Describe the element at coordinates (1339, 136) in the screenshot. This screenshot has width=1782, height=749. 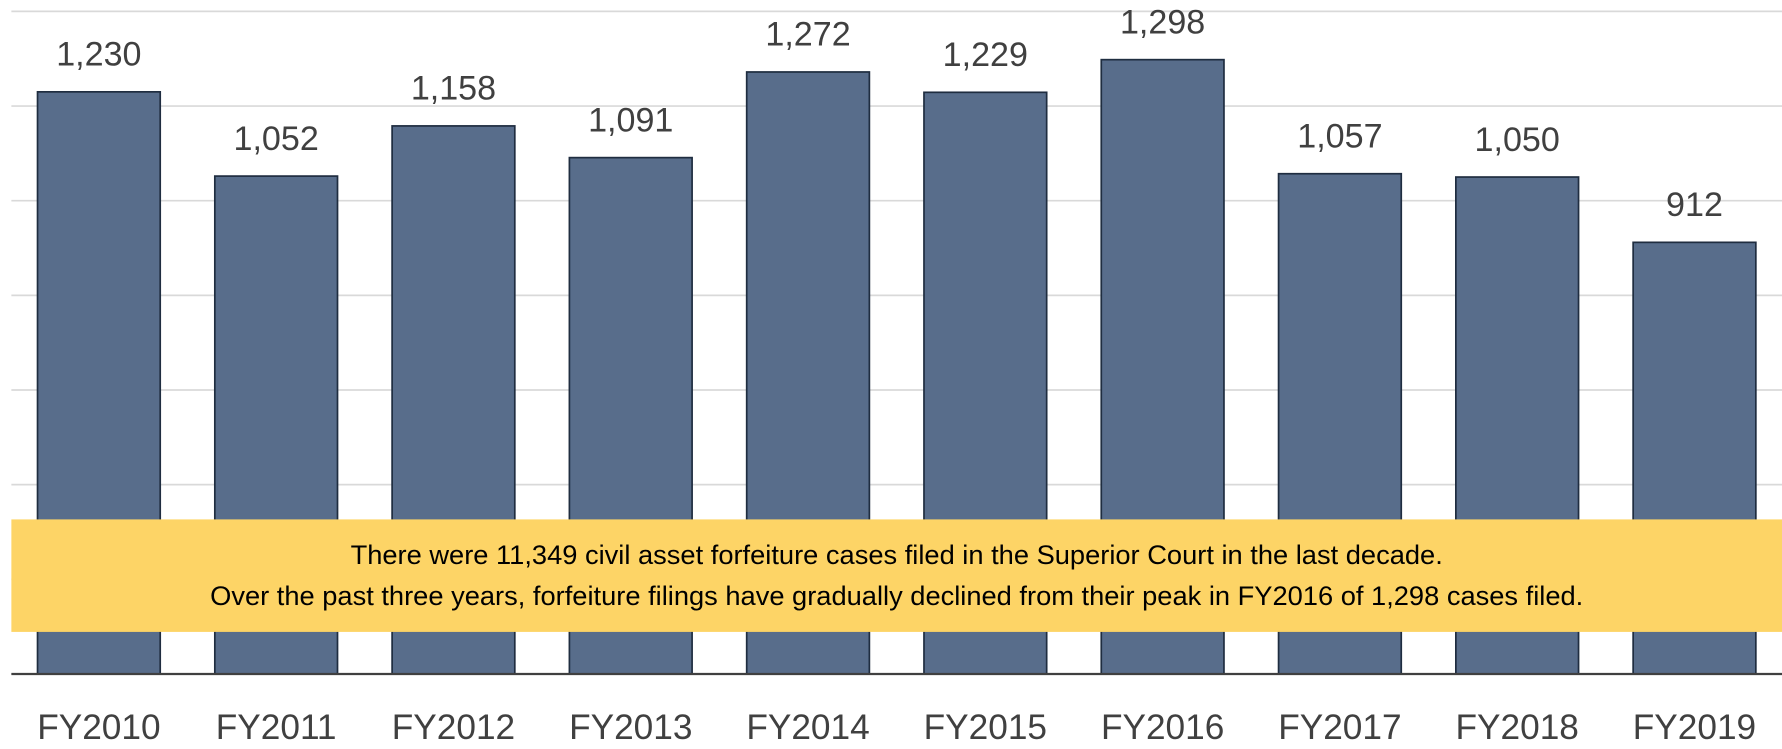
I see `data-label: 1,057` at that location.